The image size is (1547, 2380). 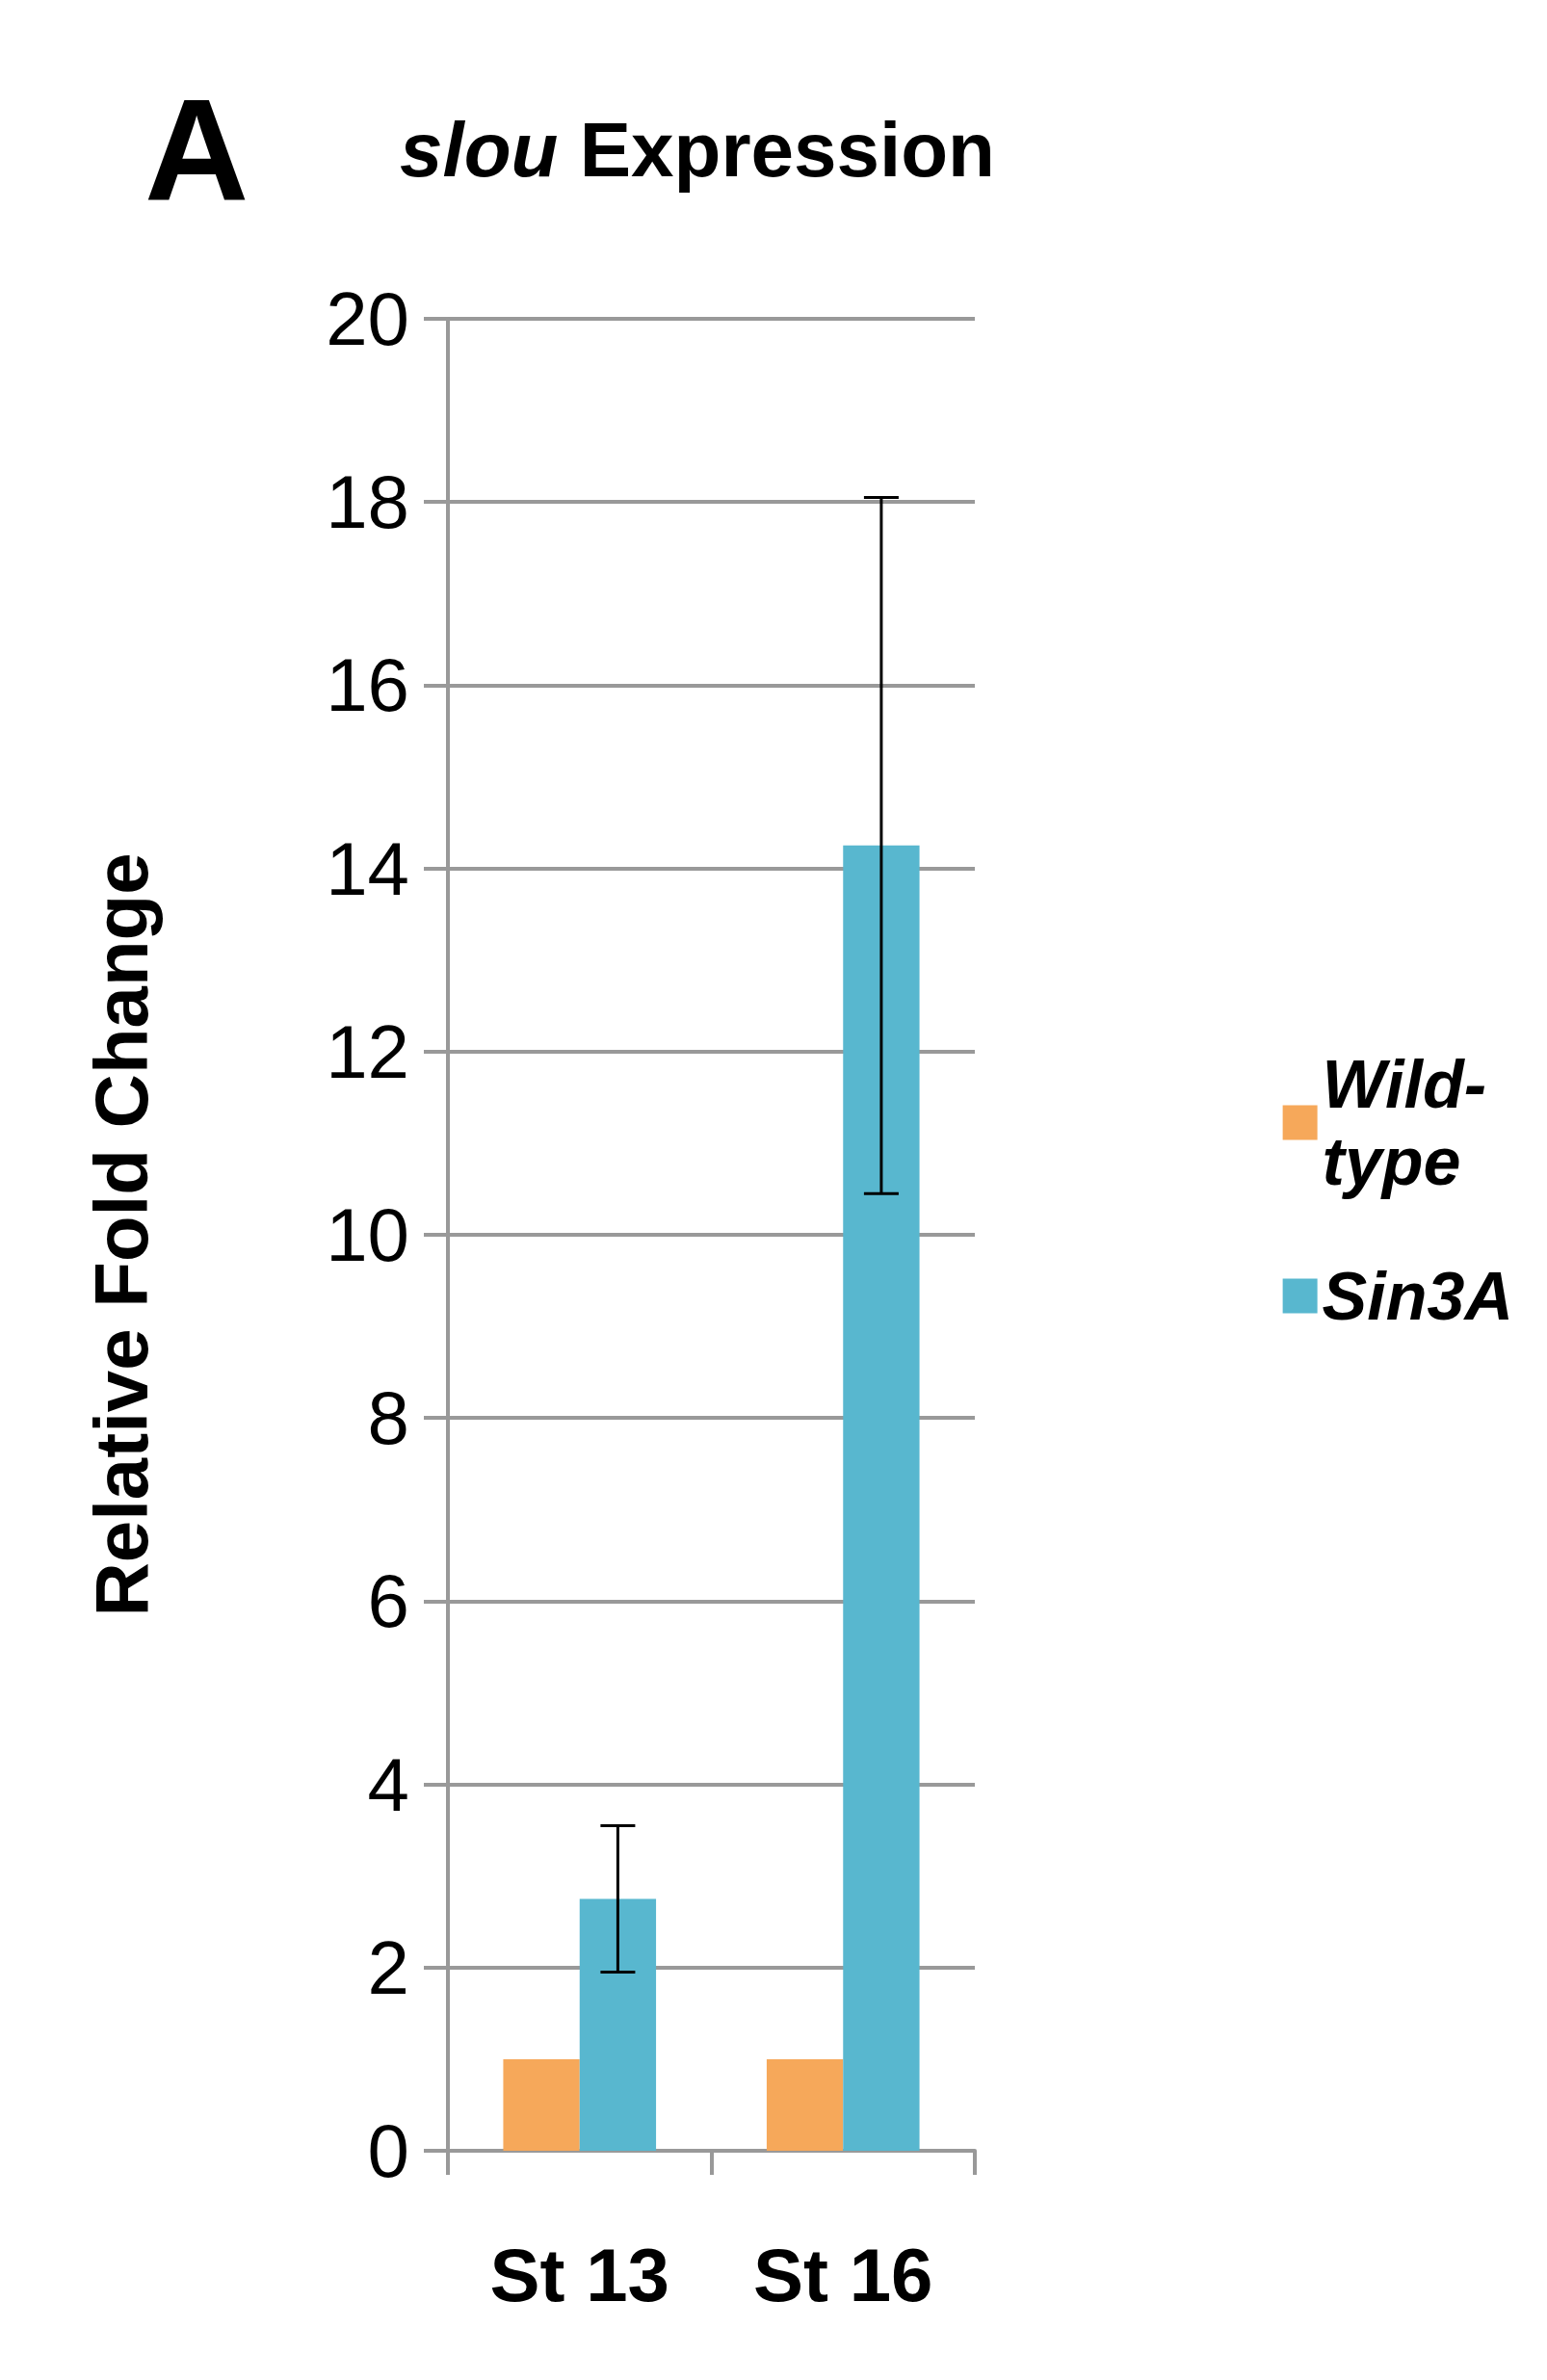 What do you see at coordinates (367, 1051) in the screenshot?
I see `y-tick-label: 12` at bounding box center [367, 1051].